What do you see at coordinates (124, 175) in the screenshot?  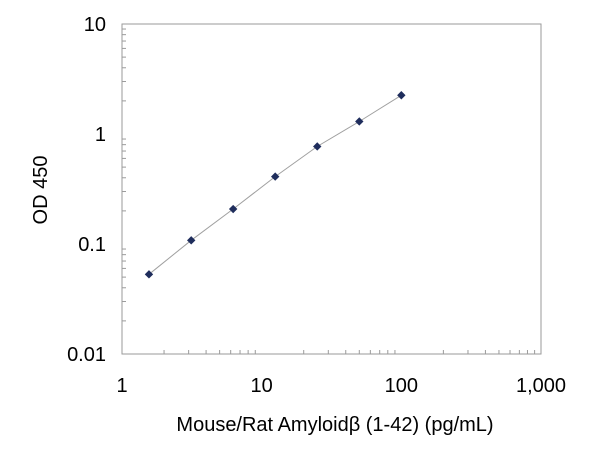 I see `y-minor-ticks` at bounding box center [124, 175].